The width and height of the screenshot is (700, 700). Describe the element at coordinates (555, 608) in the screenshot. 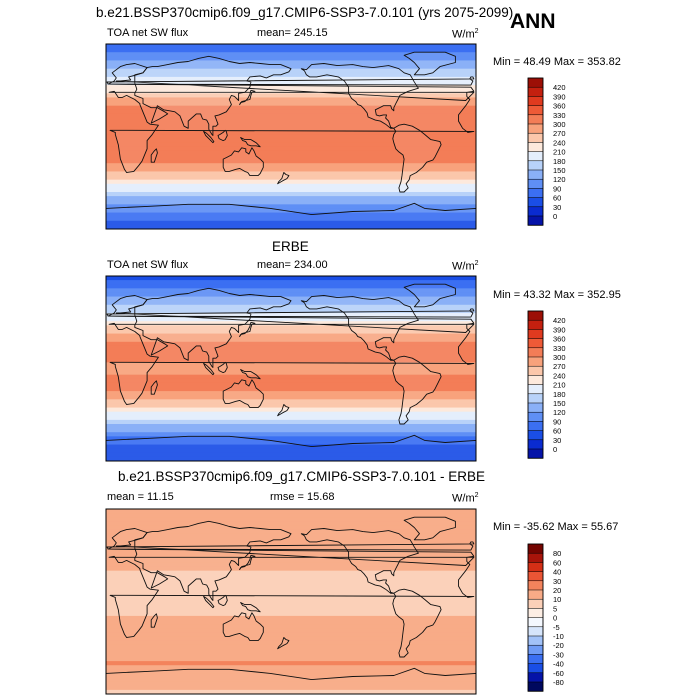

I see `colorbar-tick-label: 5` at that location.